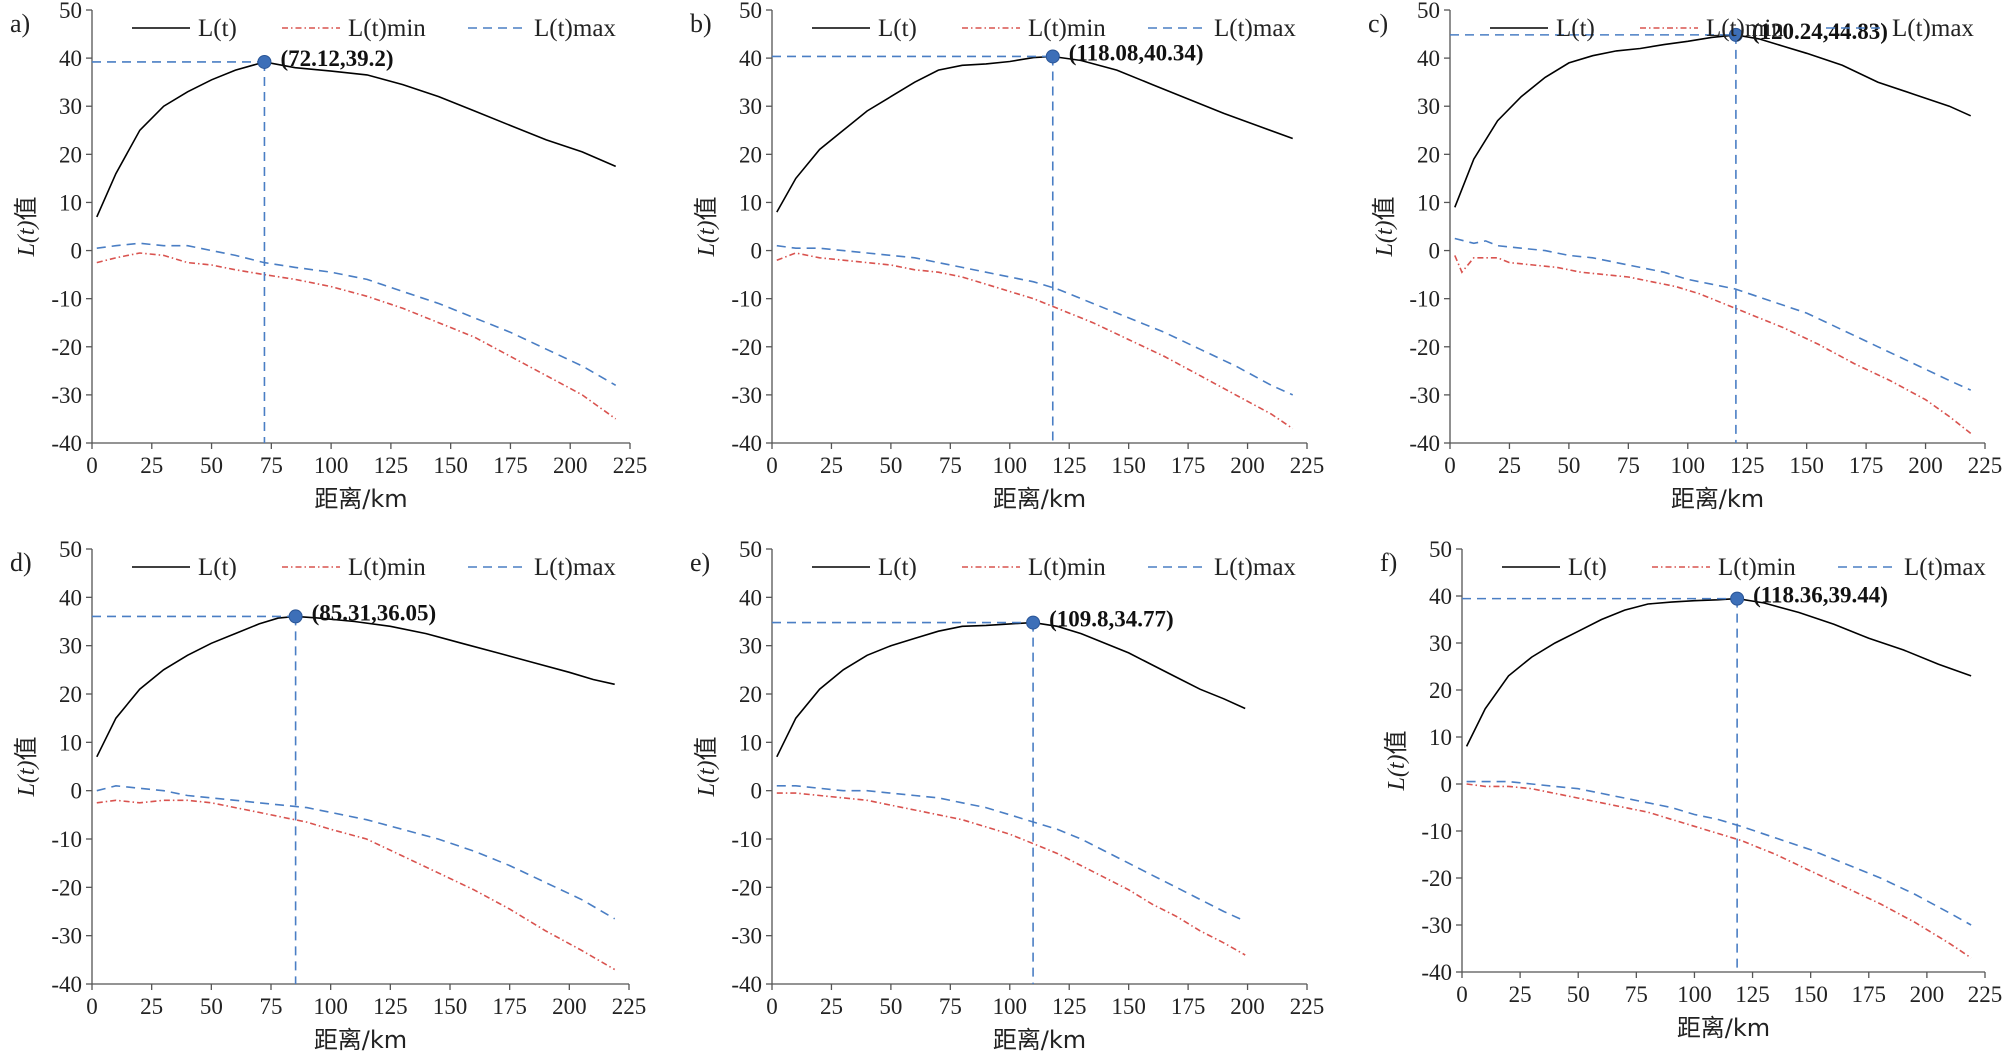  What do you see at coordinates (374, 612) in the screenshot?
I see `peak-label: (85.31,36.05)` at bounding box center [374, 612].